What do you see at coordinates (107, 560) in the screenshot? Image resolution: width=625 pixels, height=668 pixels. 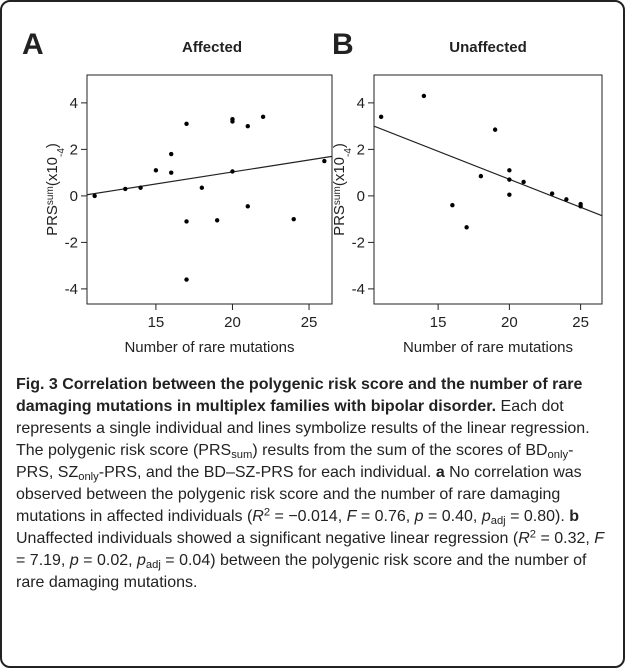 I see `caption-run: = 0.02,` at bounding box center [107, 560].